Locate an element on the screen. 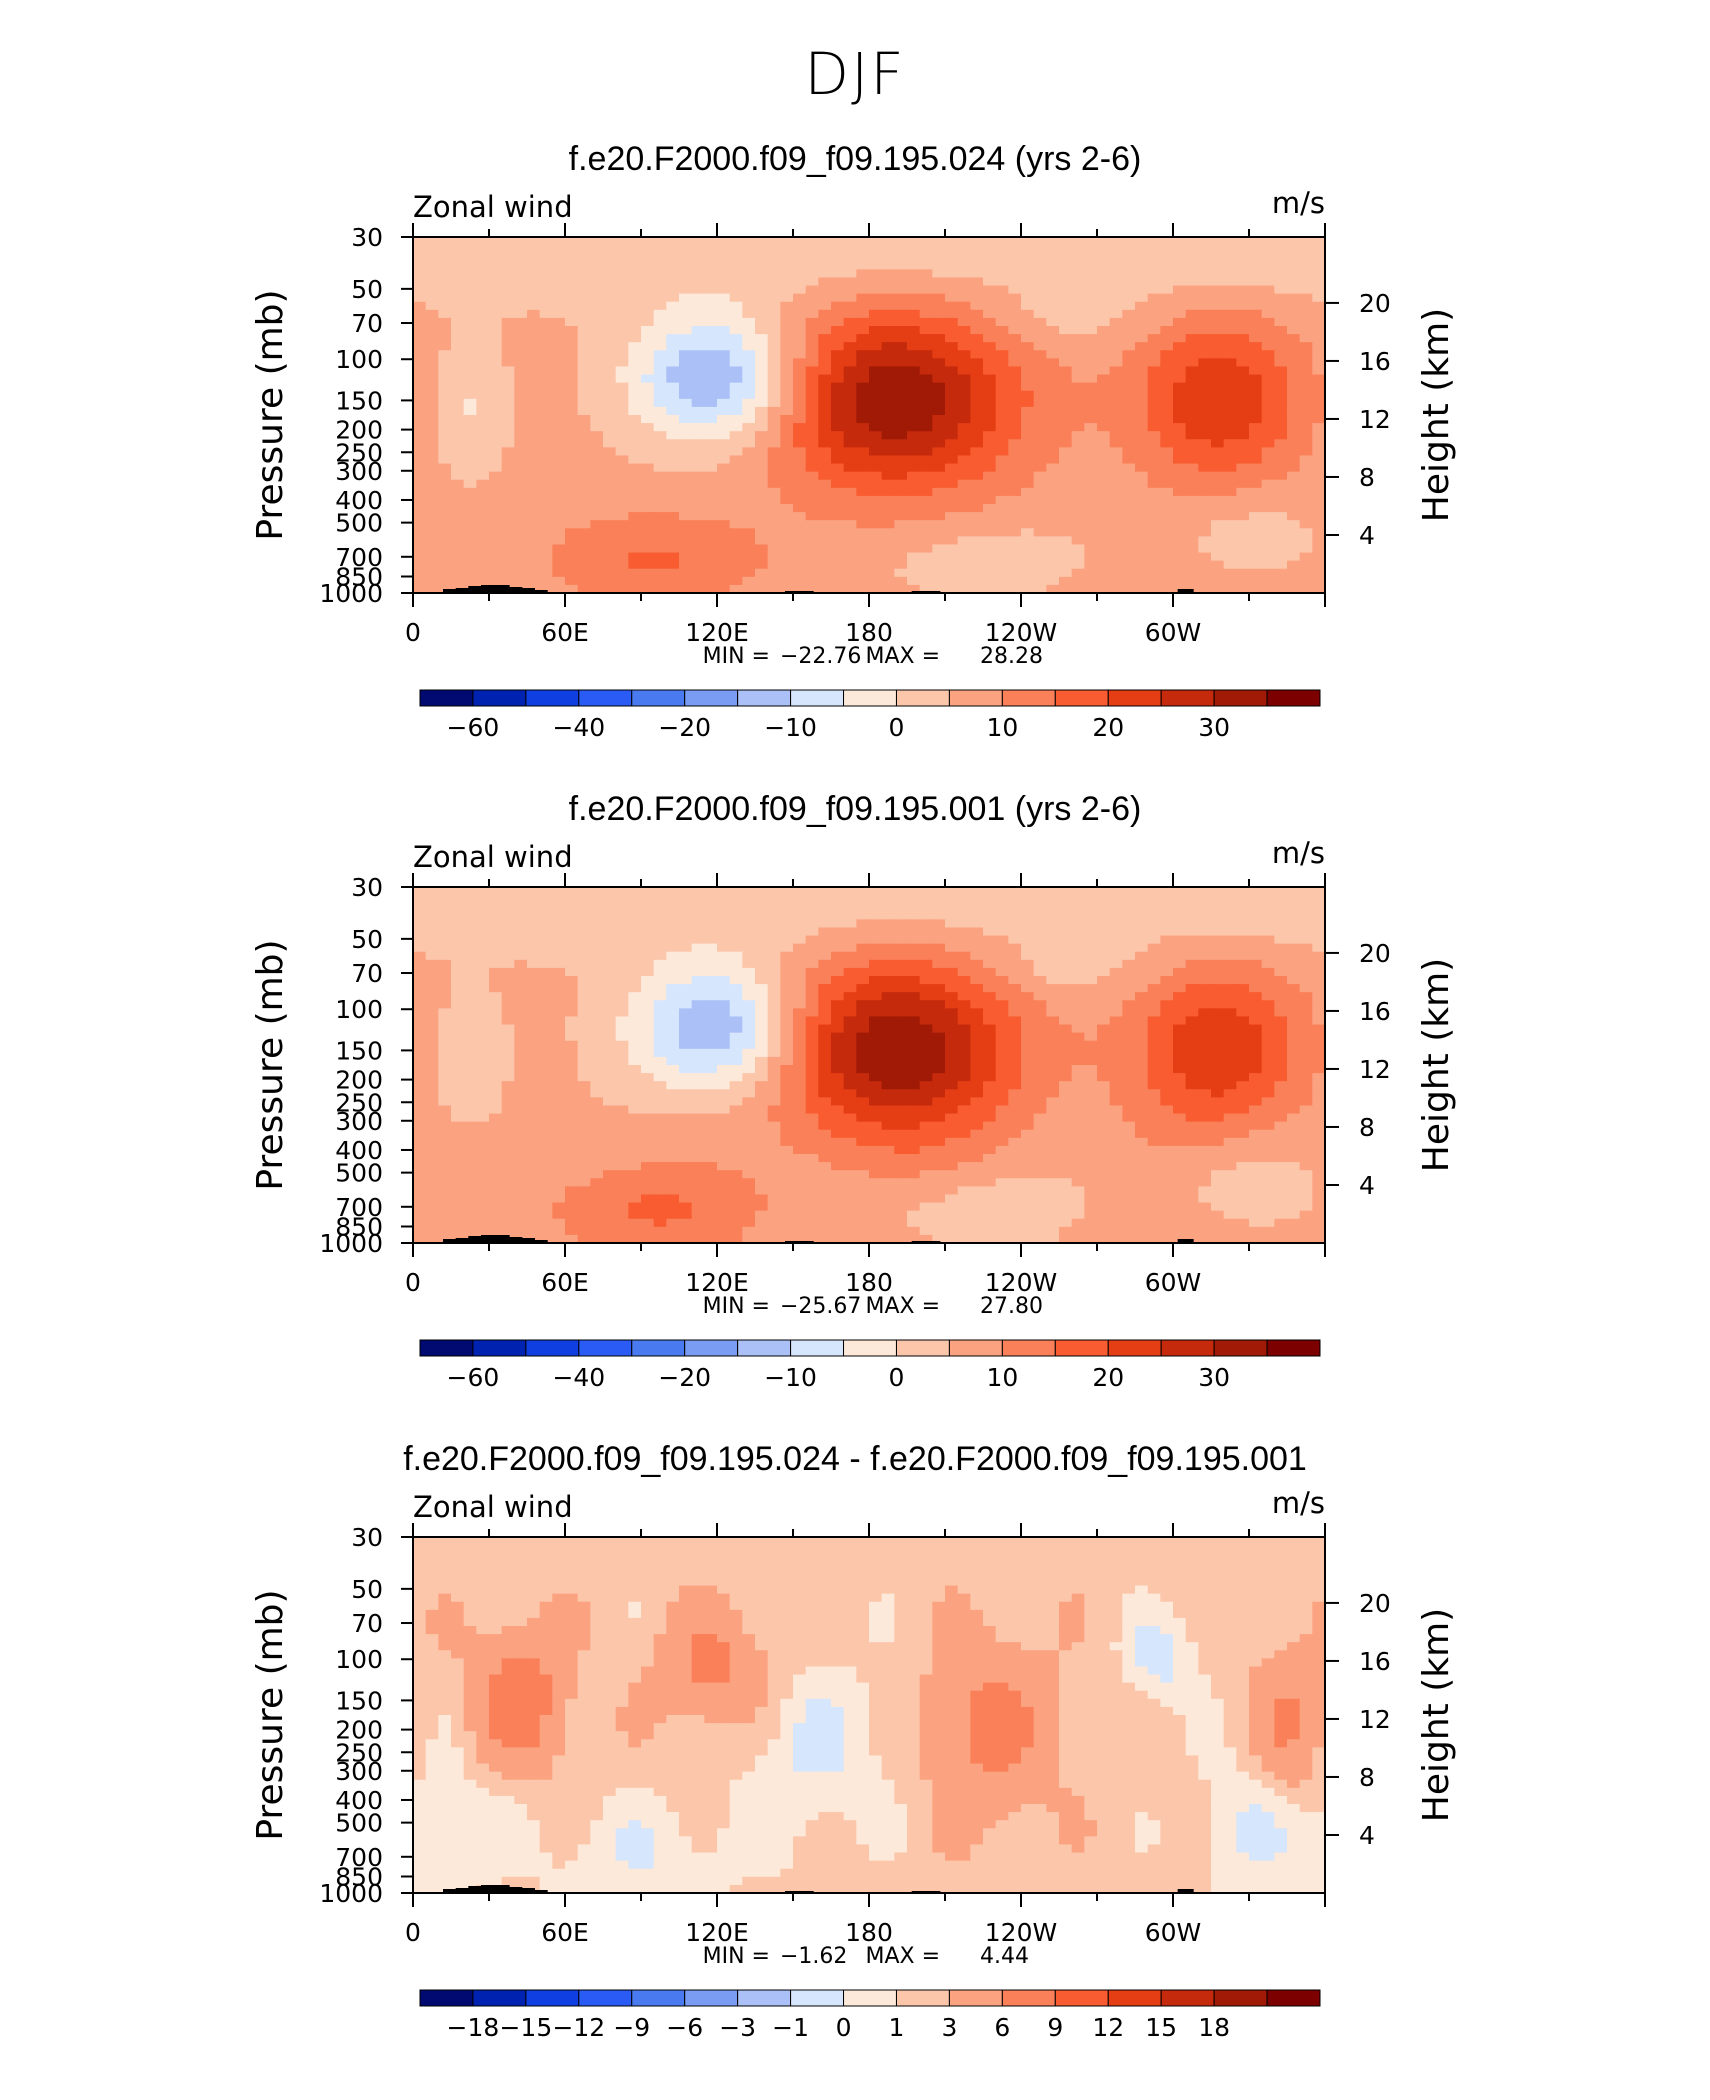 This screenshot has width=1710, height=2100. y-tick-label-left: 1000 is located at coordinates (351, 593).